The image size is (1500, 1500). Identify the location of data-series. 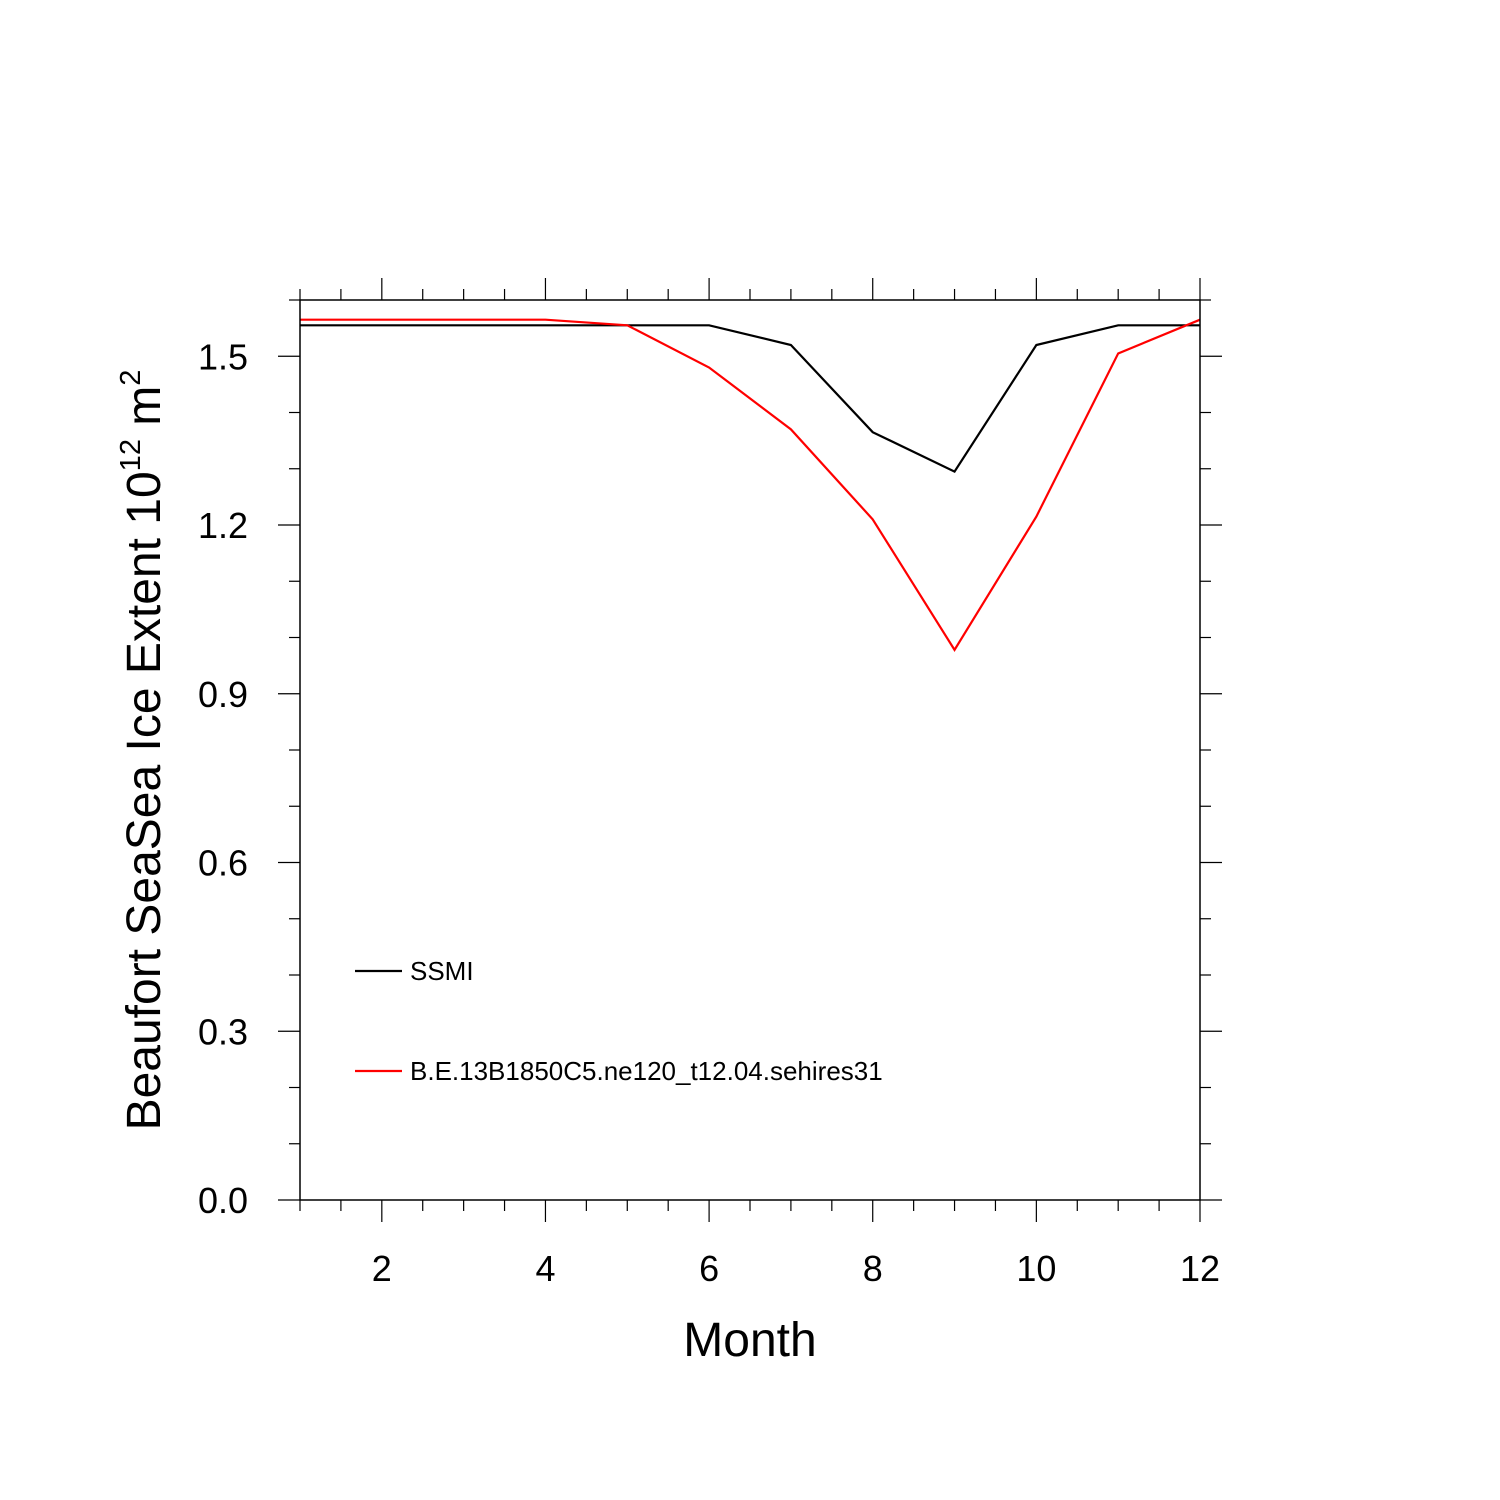
(750, 485).